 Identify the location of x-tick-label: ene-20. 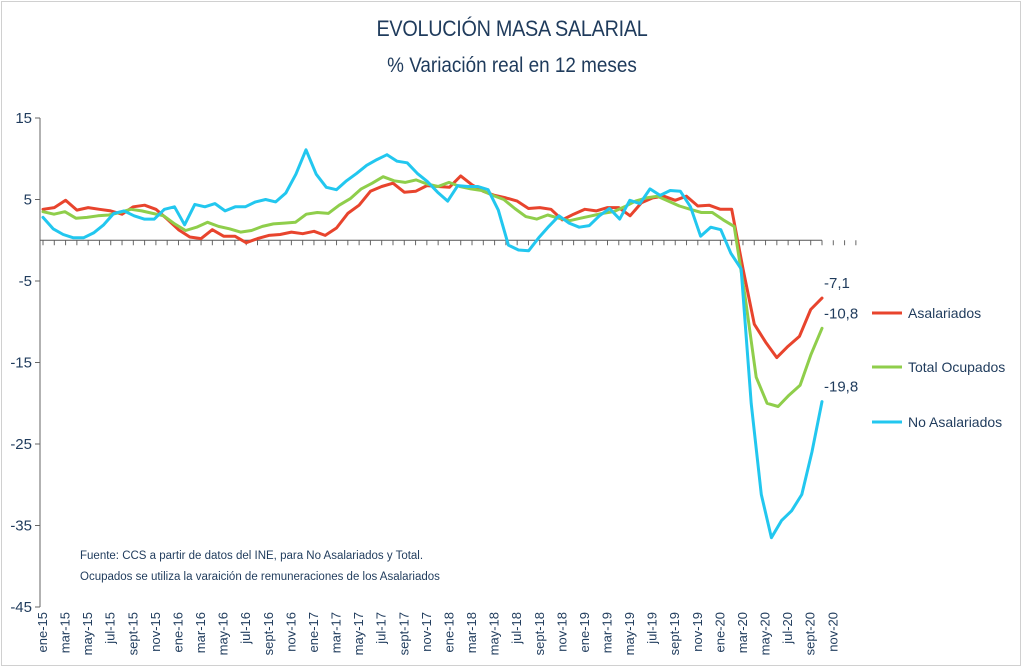
(719, 632).